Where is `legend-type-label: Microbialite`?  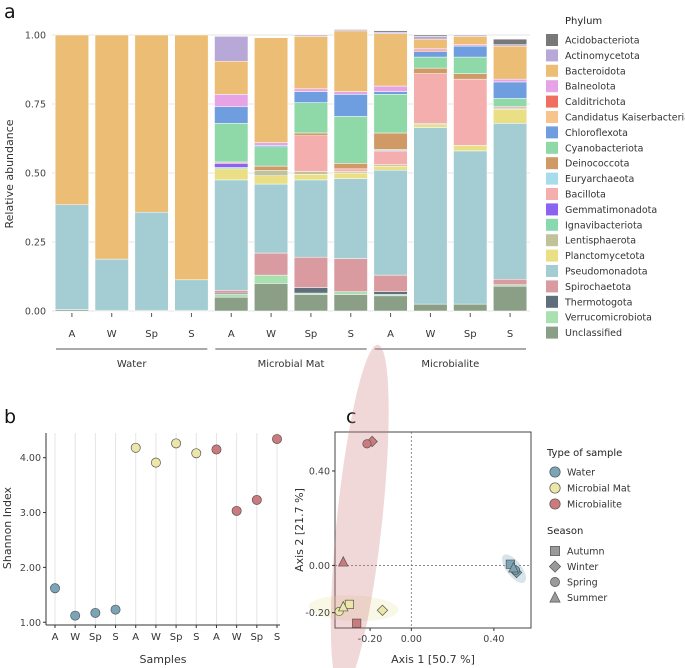
legend-type-label: Microbialite is located at coordinates (594, 505).